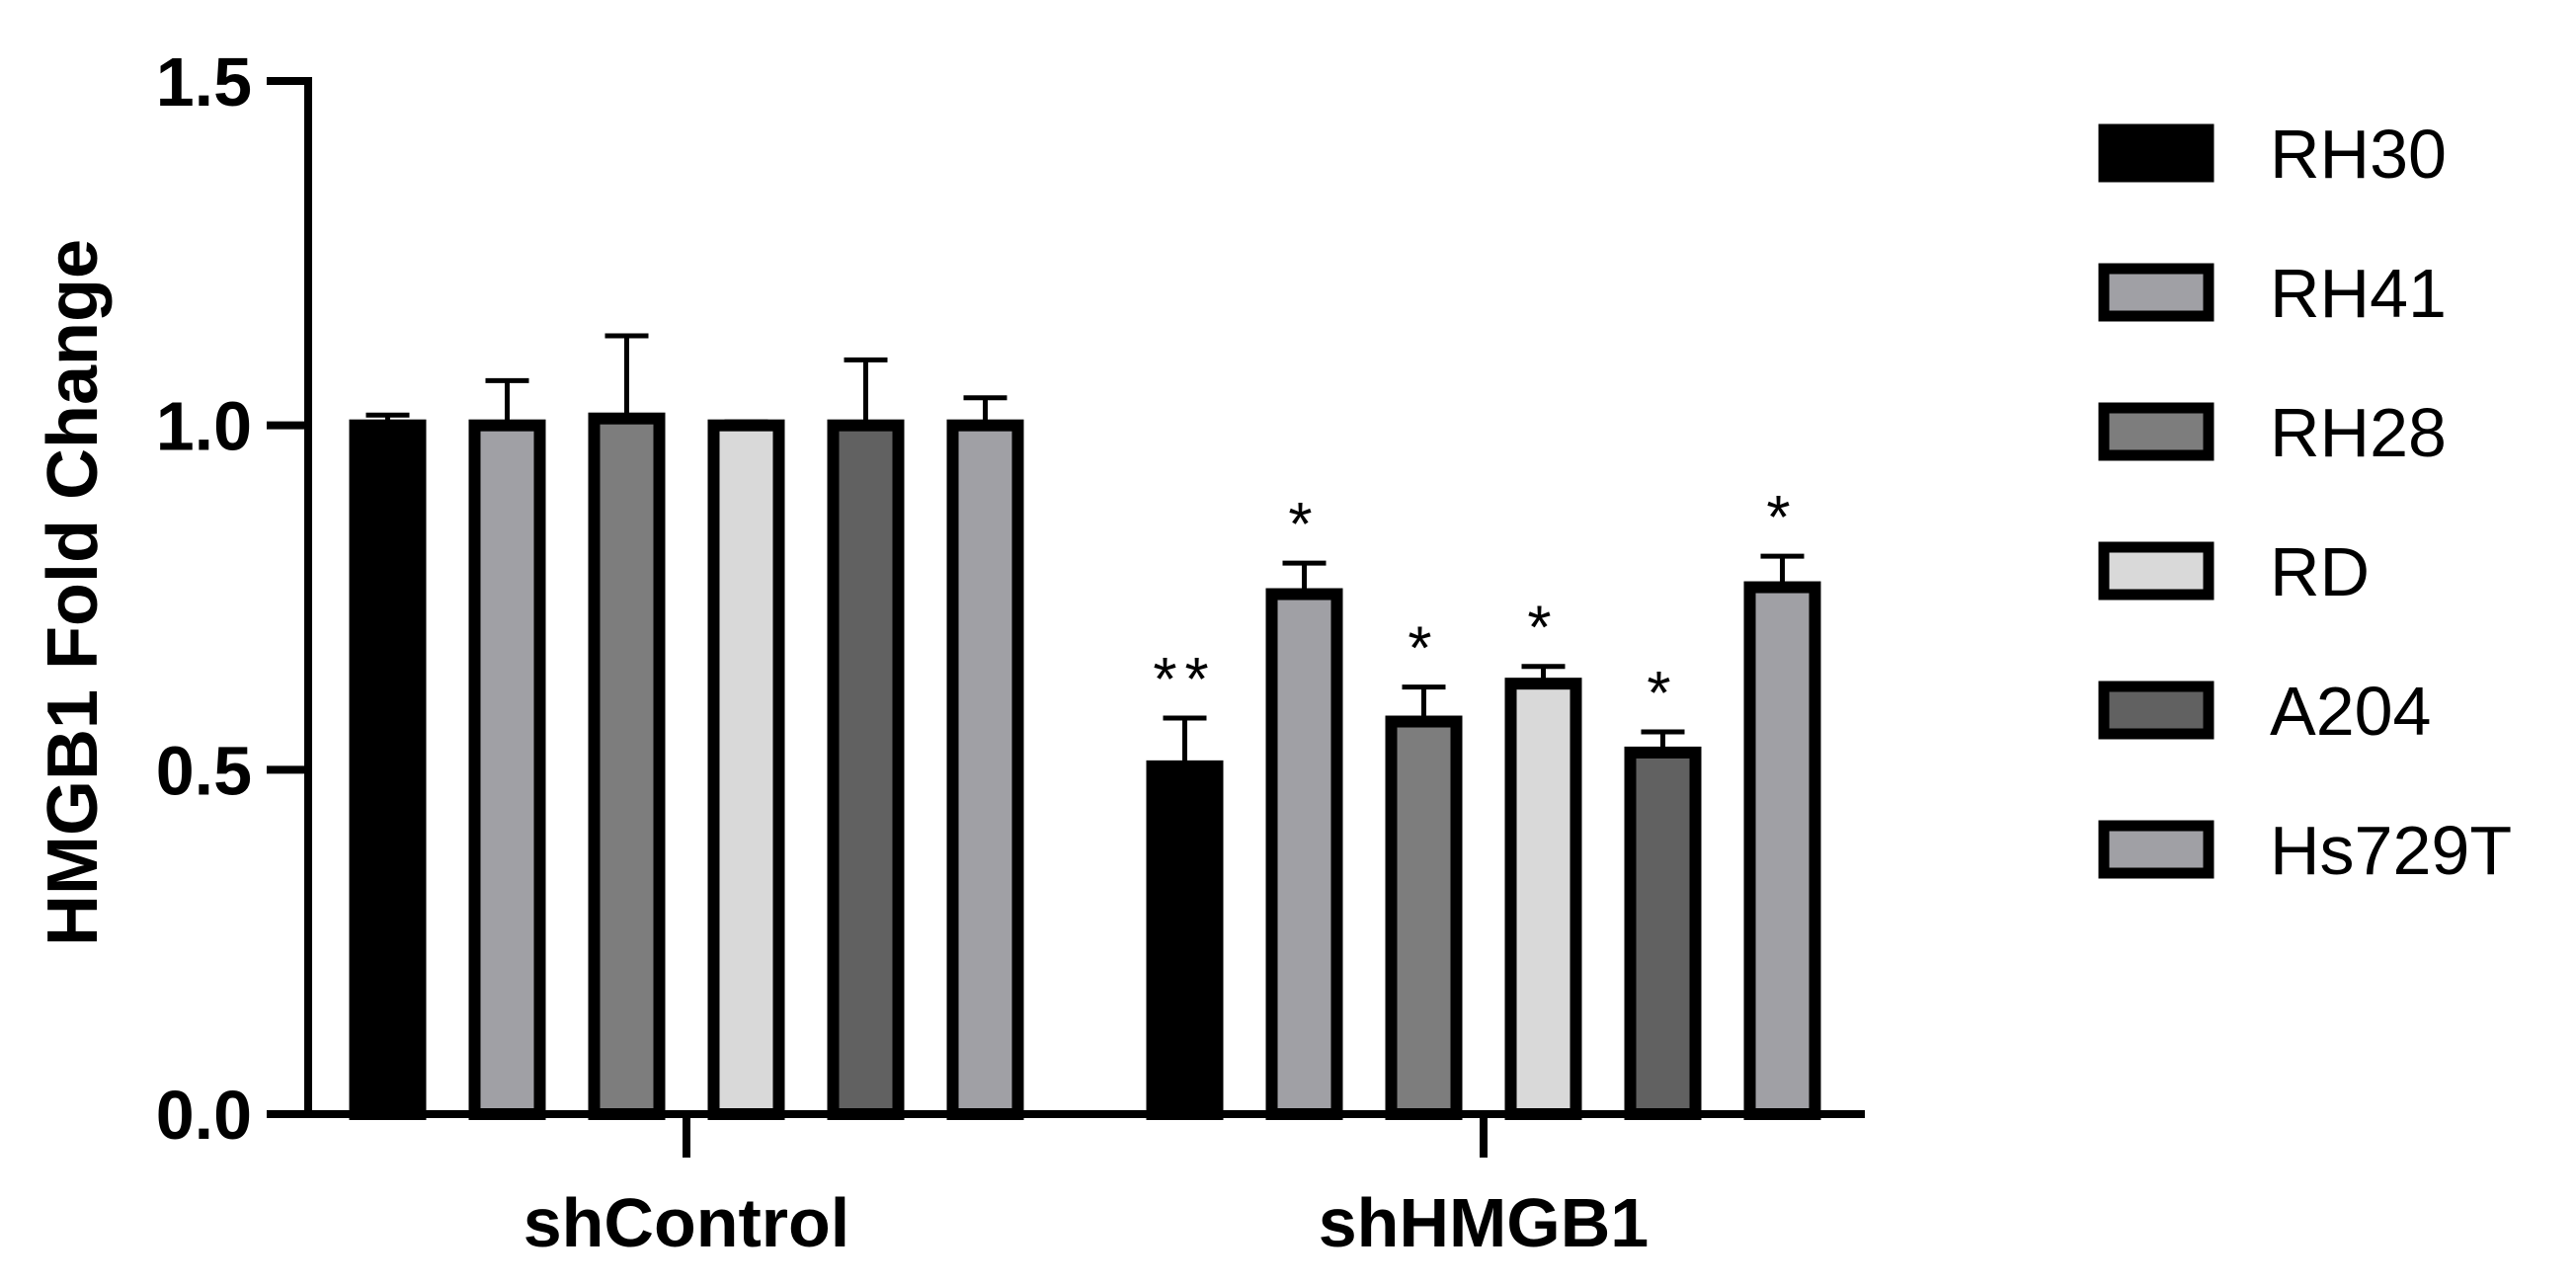 The height and width of the screenshot is (1284, 2576). Describe the element at coordinates (73, 592) in the screenshot. I see `y-axis-title: HMGB1 Fold Change` at that location.